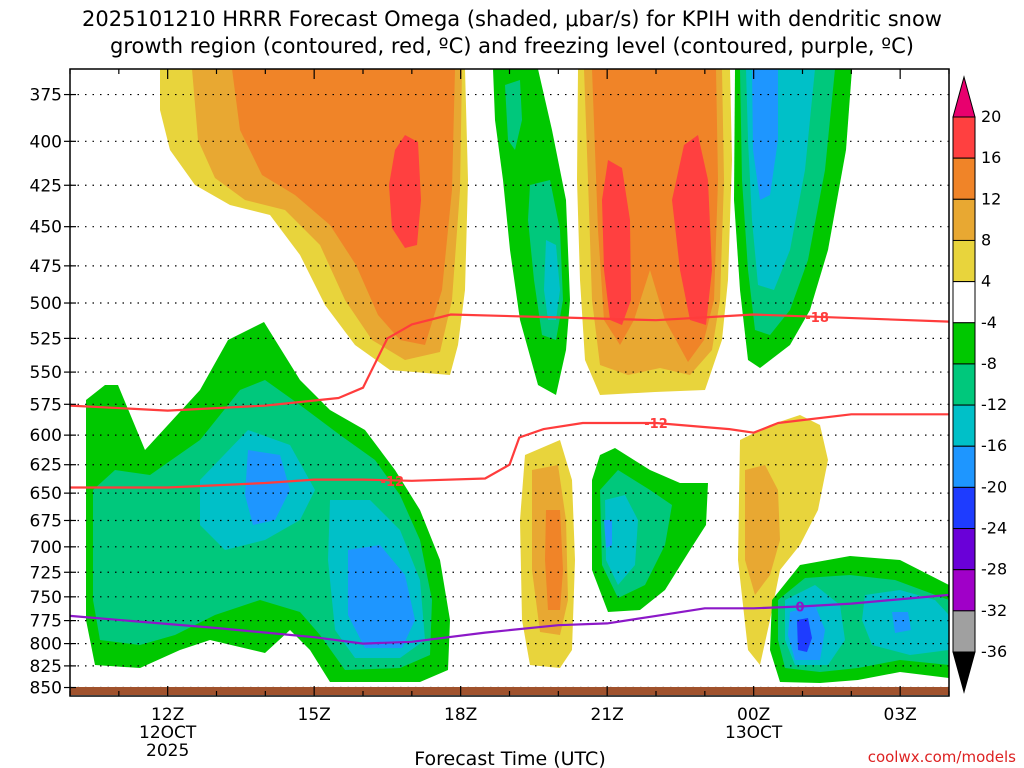 This screenshot has height=768, width=1024. I want to click on y-tick-label: 400, so click(46, 142).